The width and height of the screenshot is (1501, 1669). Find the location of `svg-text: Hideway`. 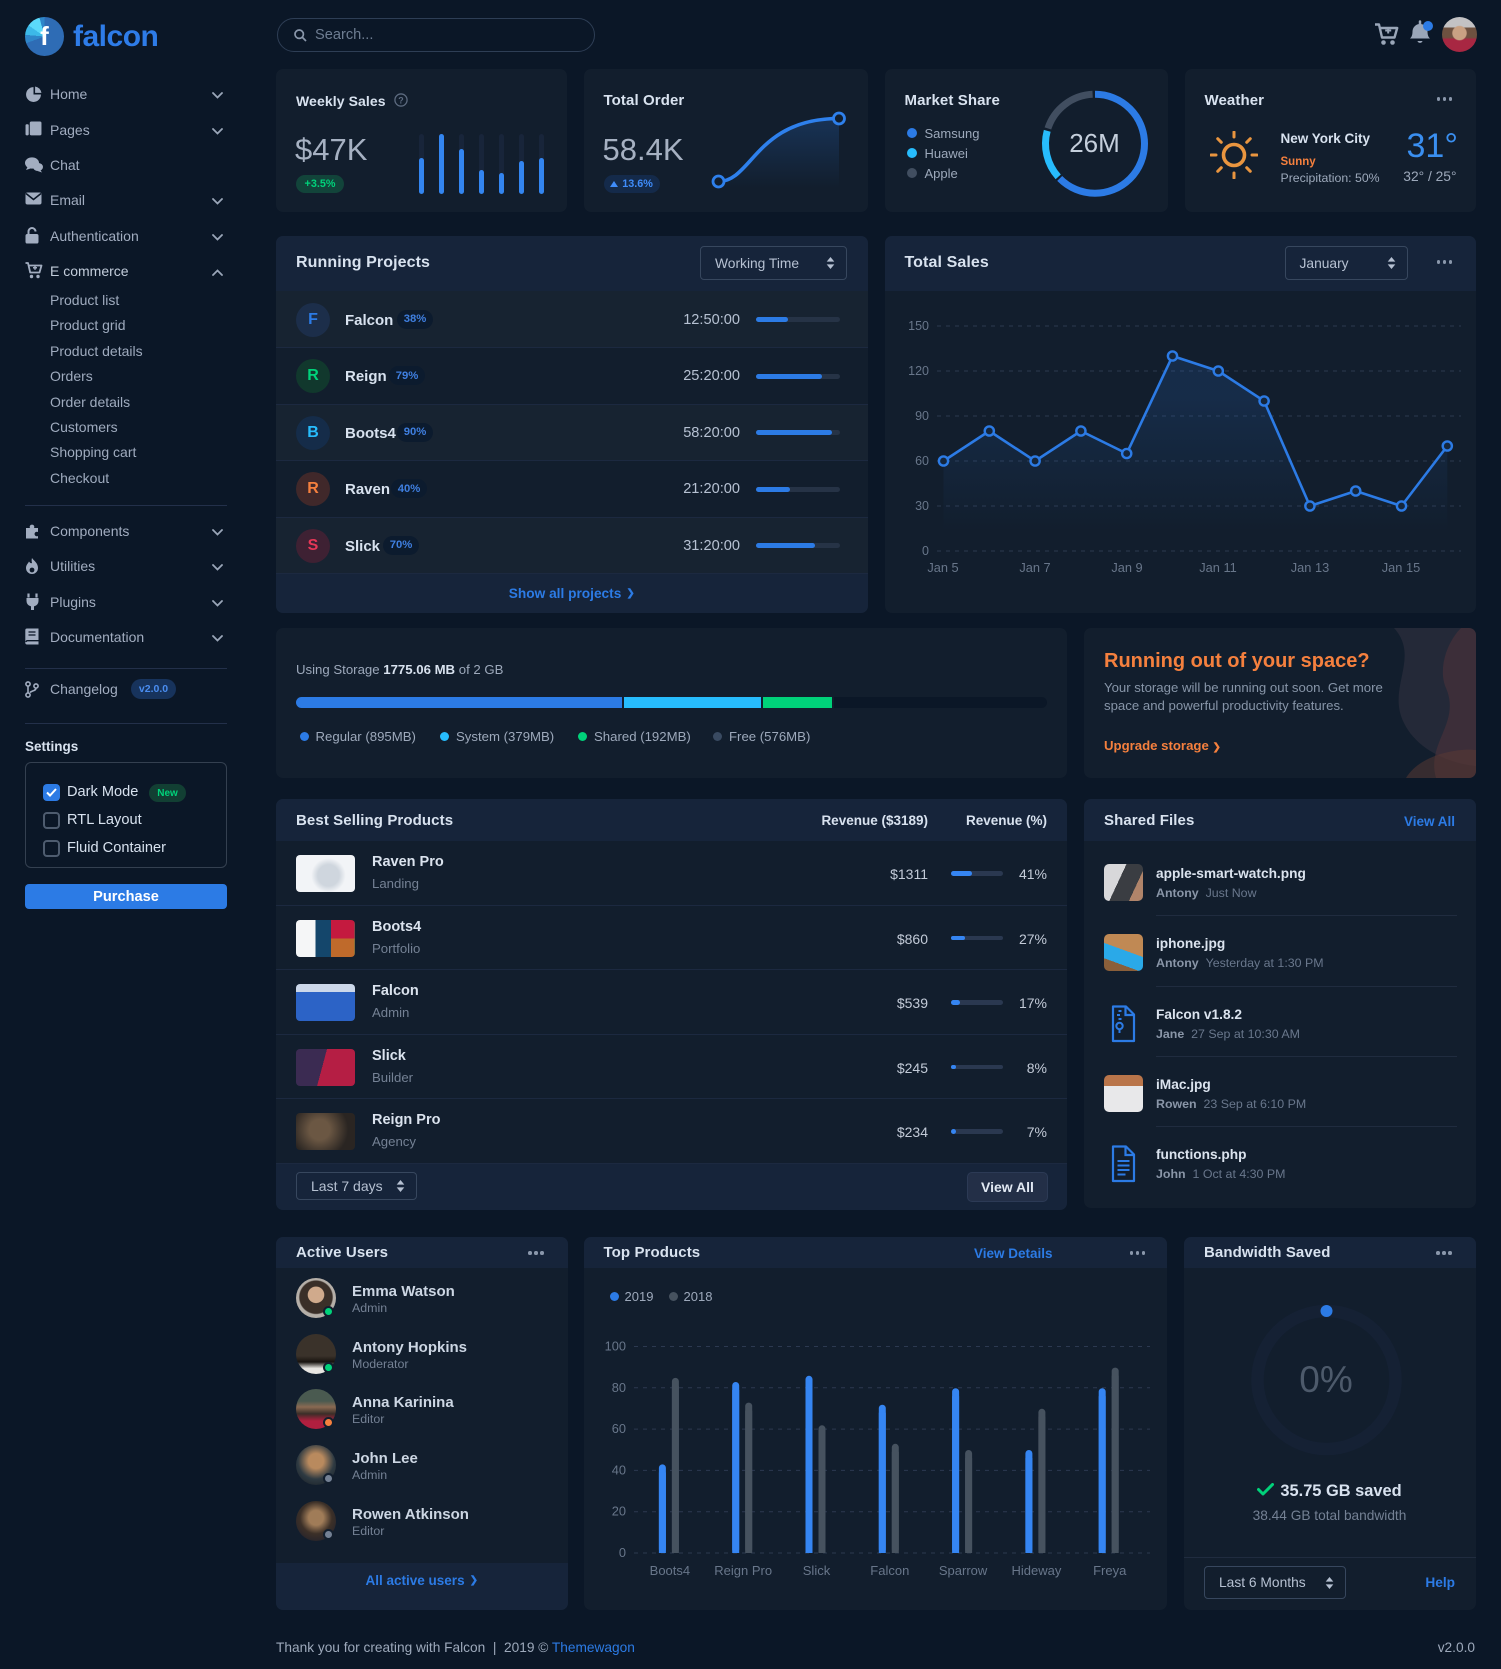

svg-text: Hideway is located at coordinates (1036, 1570).